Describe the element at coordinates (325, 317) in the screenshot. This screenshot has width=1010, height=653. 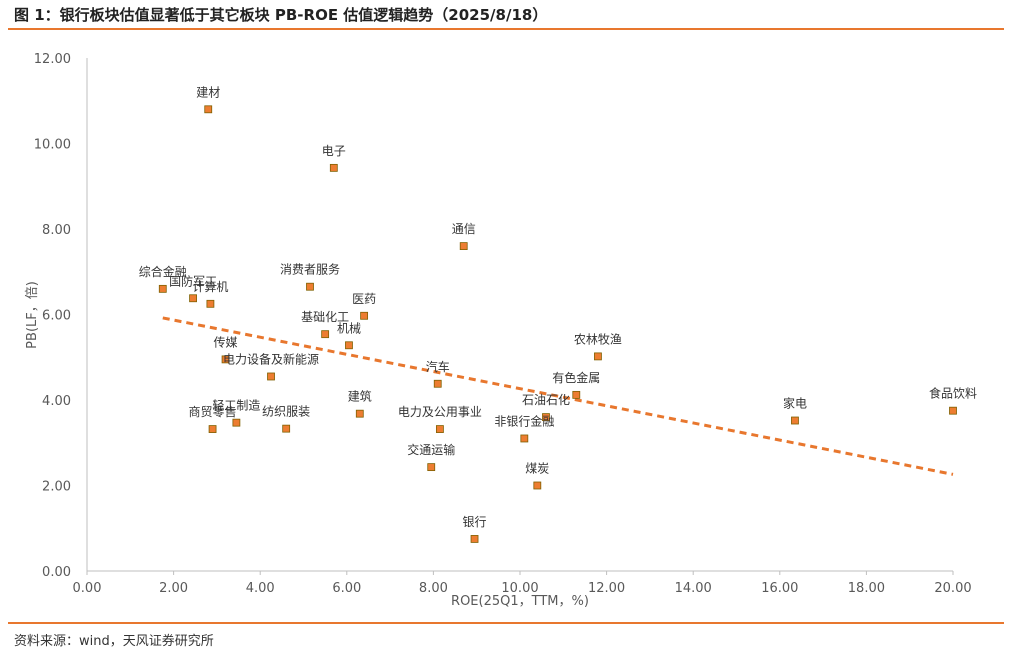
I see `data-point-label: 基础化工` at that location.